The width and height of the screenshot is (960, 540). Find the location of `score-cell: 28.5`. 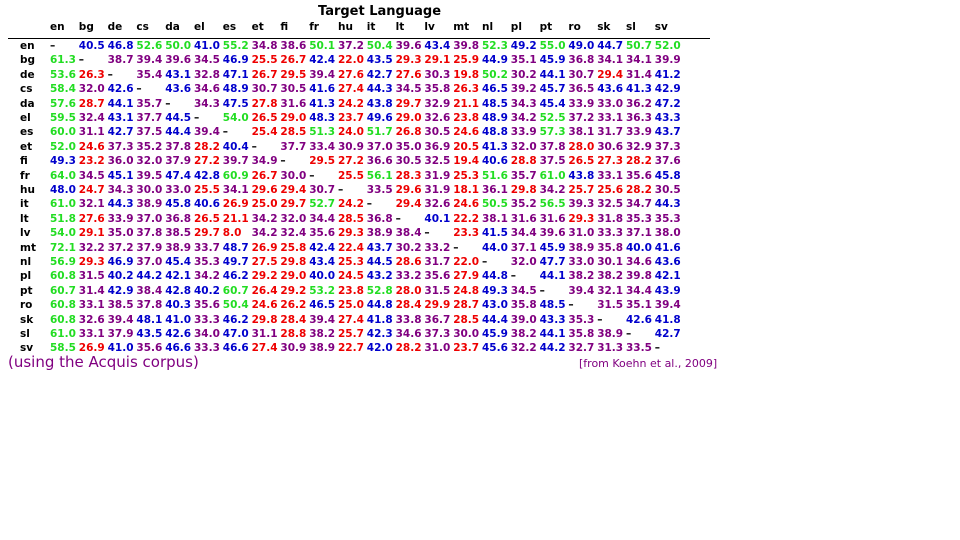

score-cell: 28.5 is located at coordinates (466, 319).